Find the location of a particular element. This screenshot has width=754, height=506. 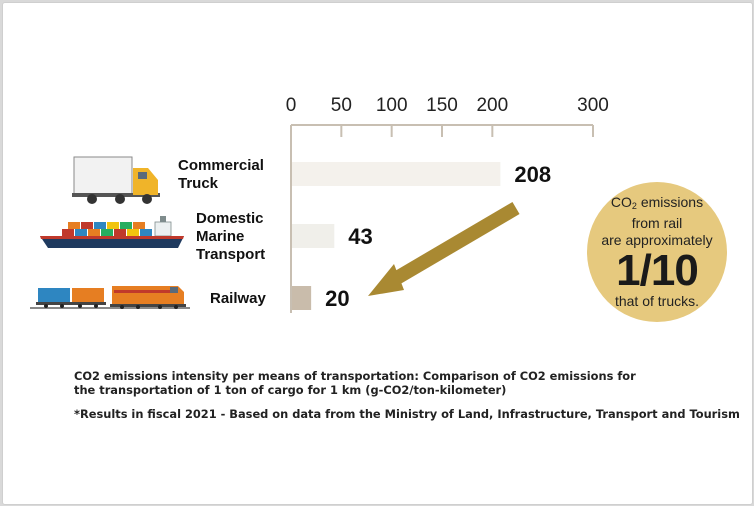

category-label: Truck is located at coordinates (198, 183).